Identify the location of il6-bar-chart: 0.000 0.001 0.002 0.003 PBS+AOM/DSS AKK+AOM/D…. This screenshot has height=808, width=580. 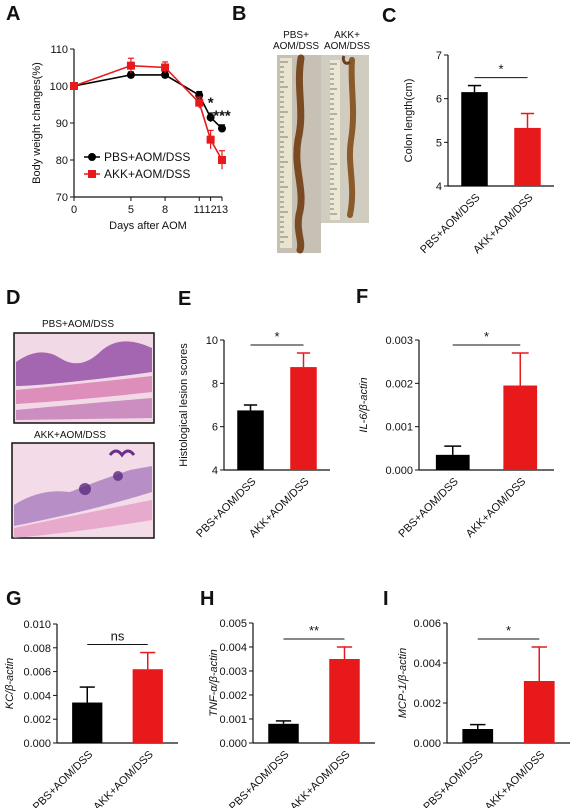
(456, 434).